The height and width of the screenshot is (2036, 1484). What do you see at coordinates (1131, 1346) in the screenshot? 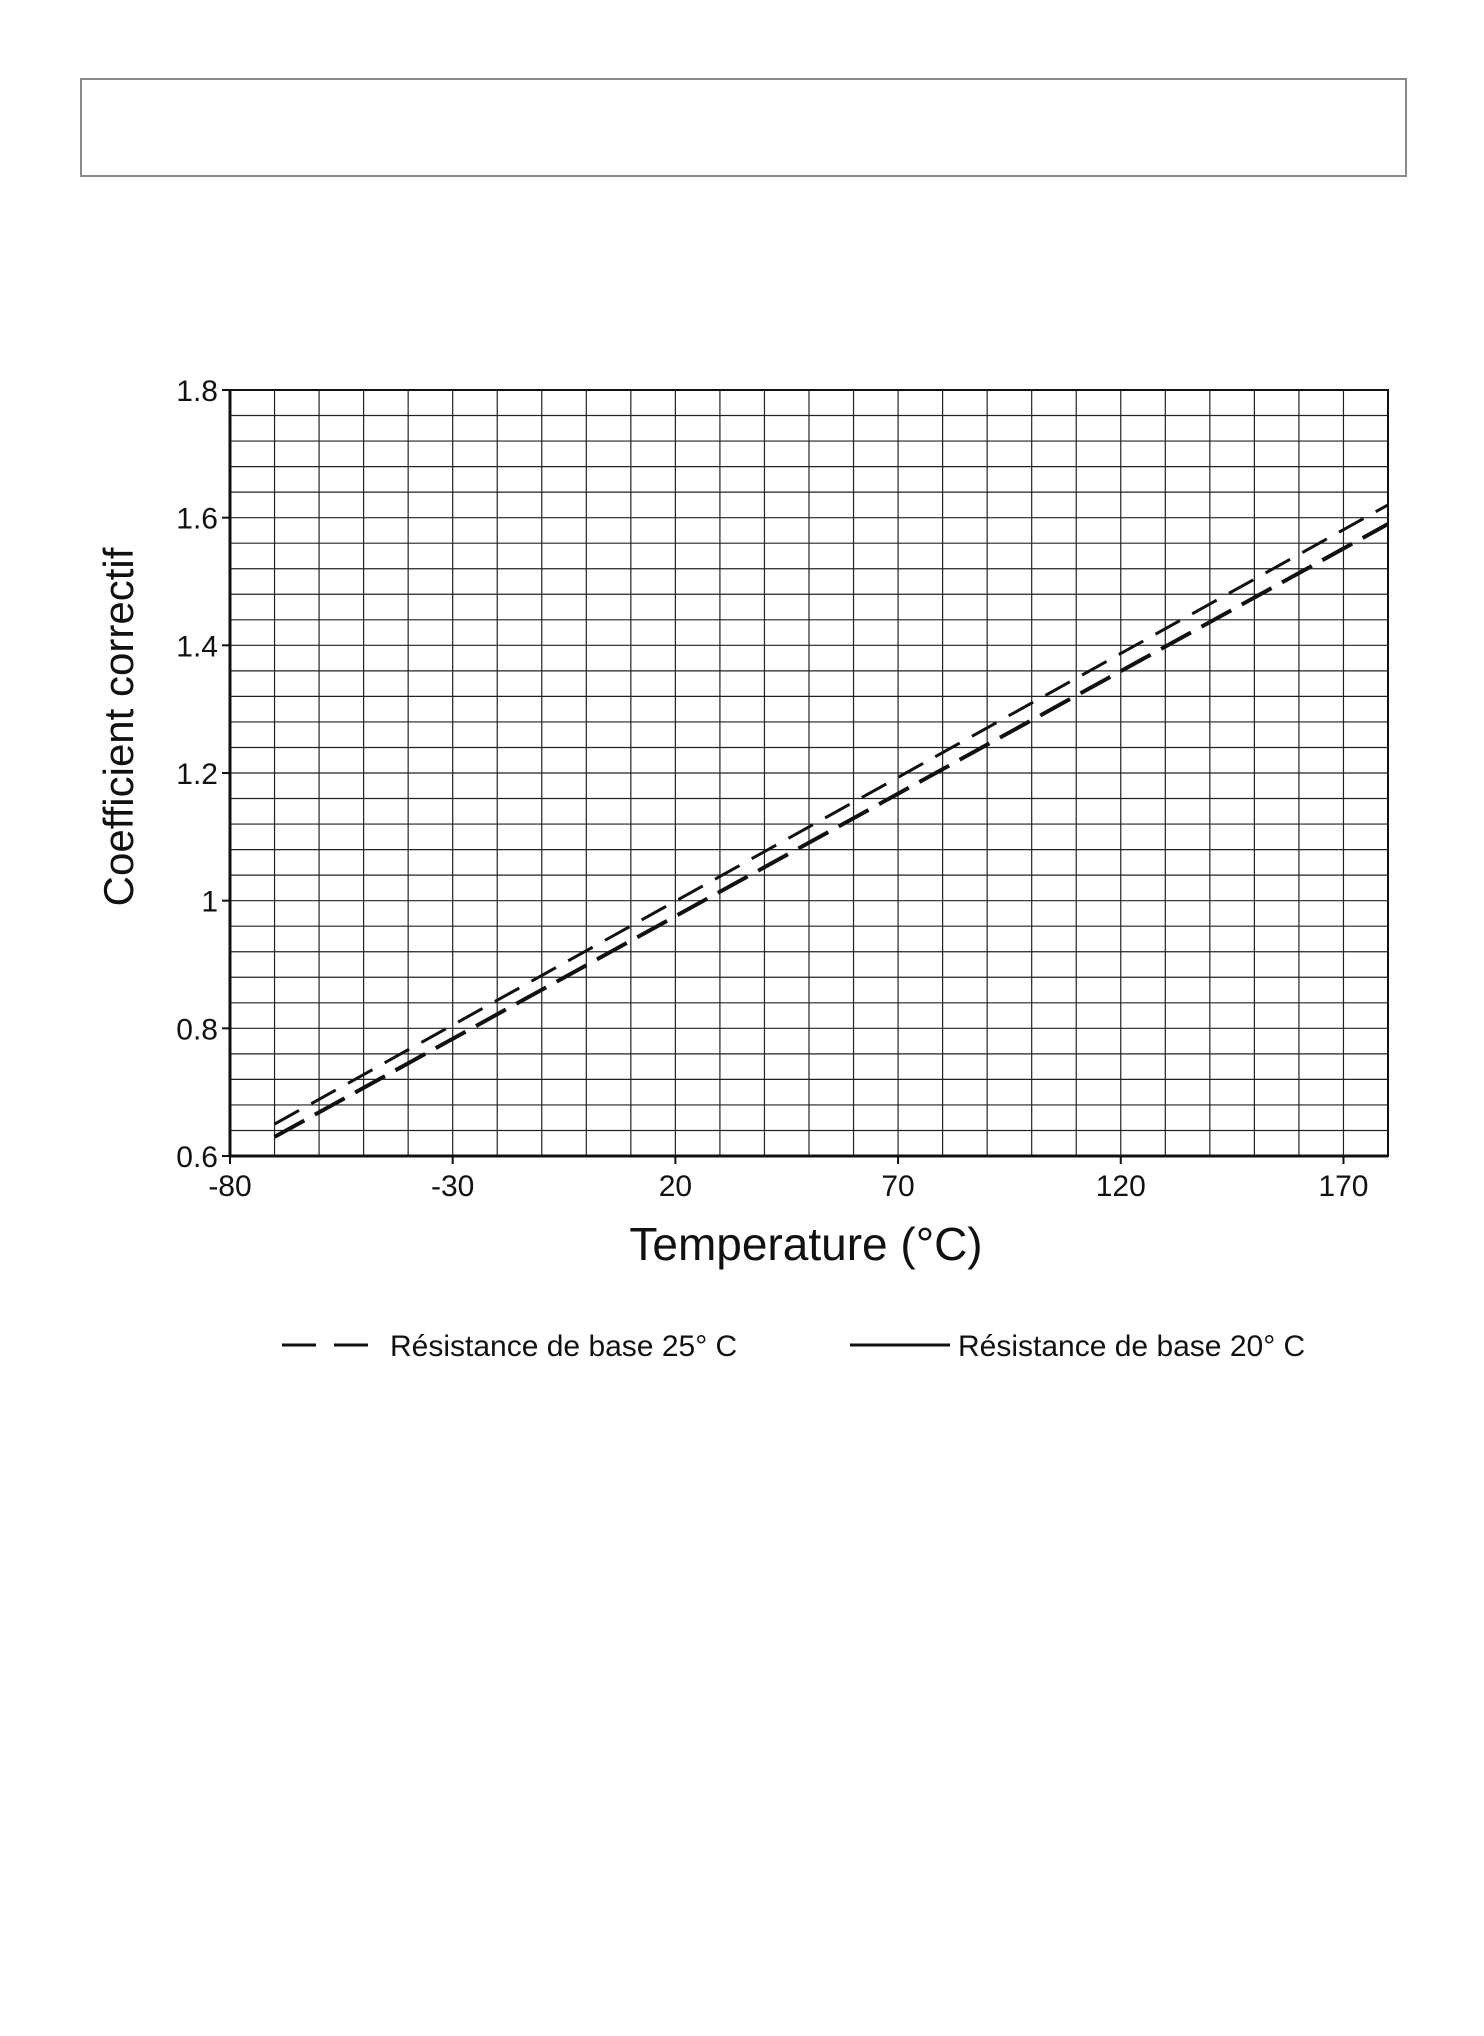
I see `legend-label: Résistance de base 20° C` at bounding box center [1131, 1346].